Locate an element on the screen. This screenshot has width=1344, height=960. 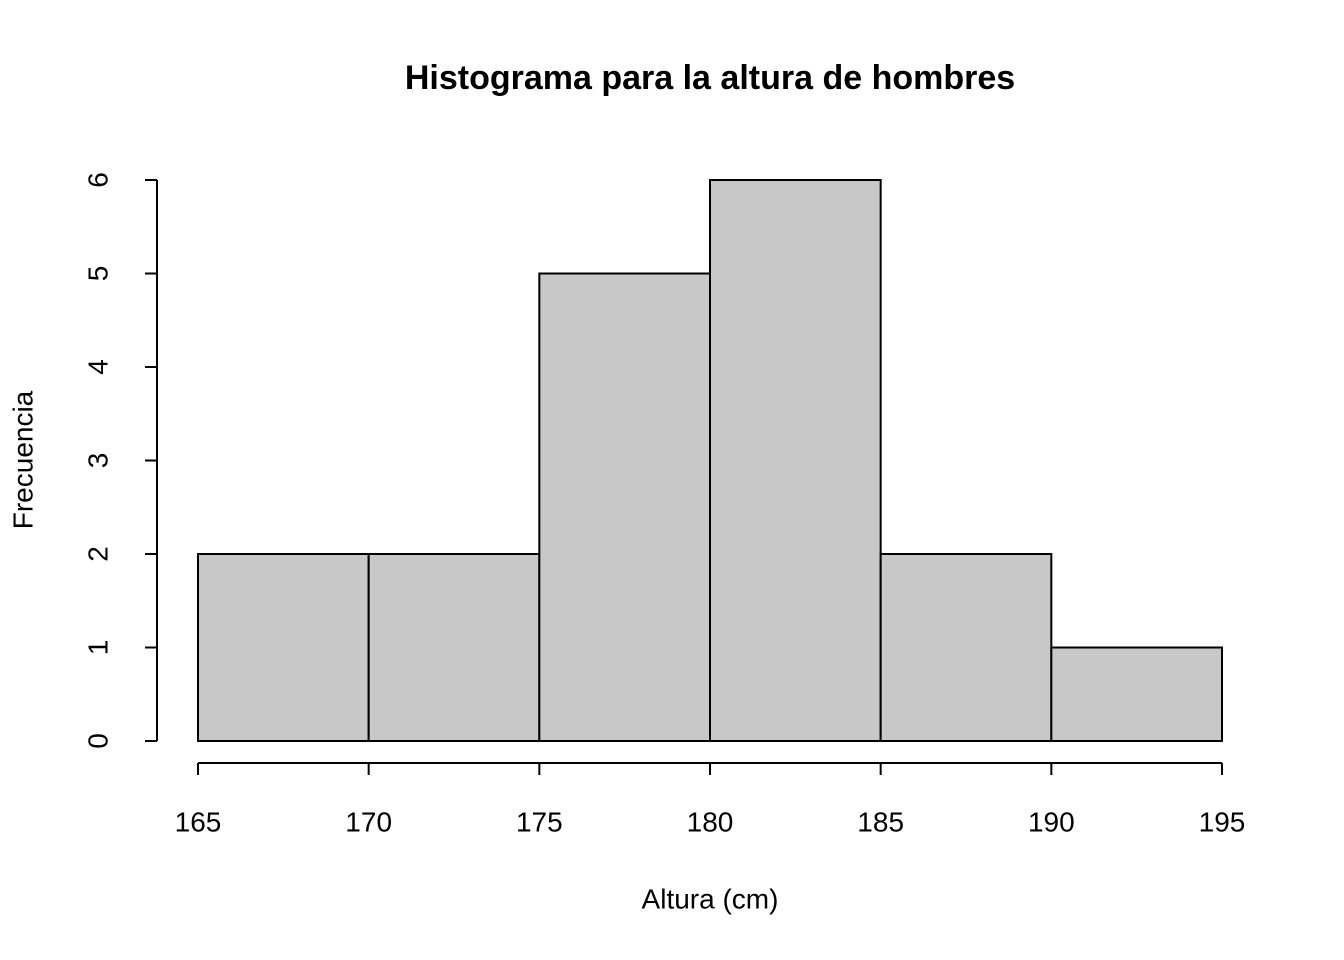
x-tick-label: 165 is located at coordinates (198, 821).